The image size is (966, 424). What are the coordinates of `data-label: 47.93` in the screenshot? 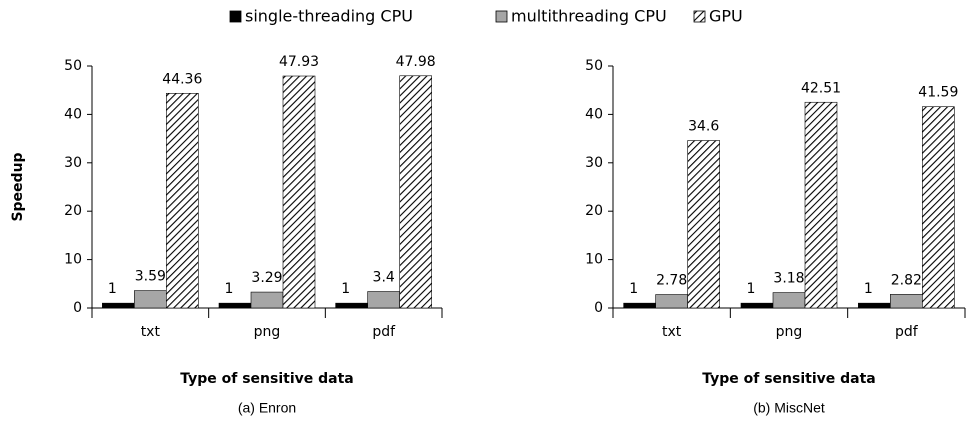 It's located at (299, 62).